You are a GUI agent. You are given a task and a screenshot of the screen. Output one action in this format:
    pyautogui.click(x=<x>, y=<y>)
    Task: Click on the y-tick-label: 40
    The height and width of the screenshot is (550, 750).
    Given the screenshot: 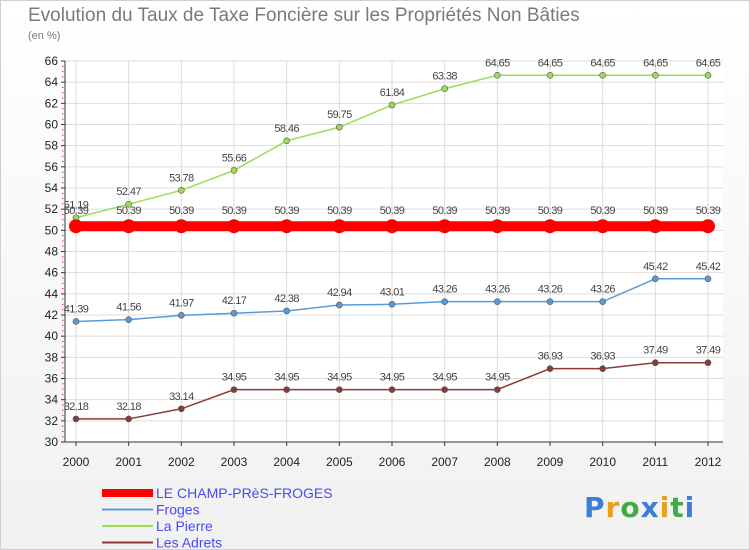 What is the action you would take?
    pyautogui.click(x=52, y=336)
    